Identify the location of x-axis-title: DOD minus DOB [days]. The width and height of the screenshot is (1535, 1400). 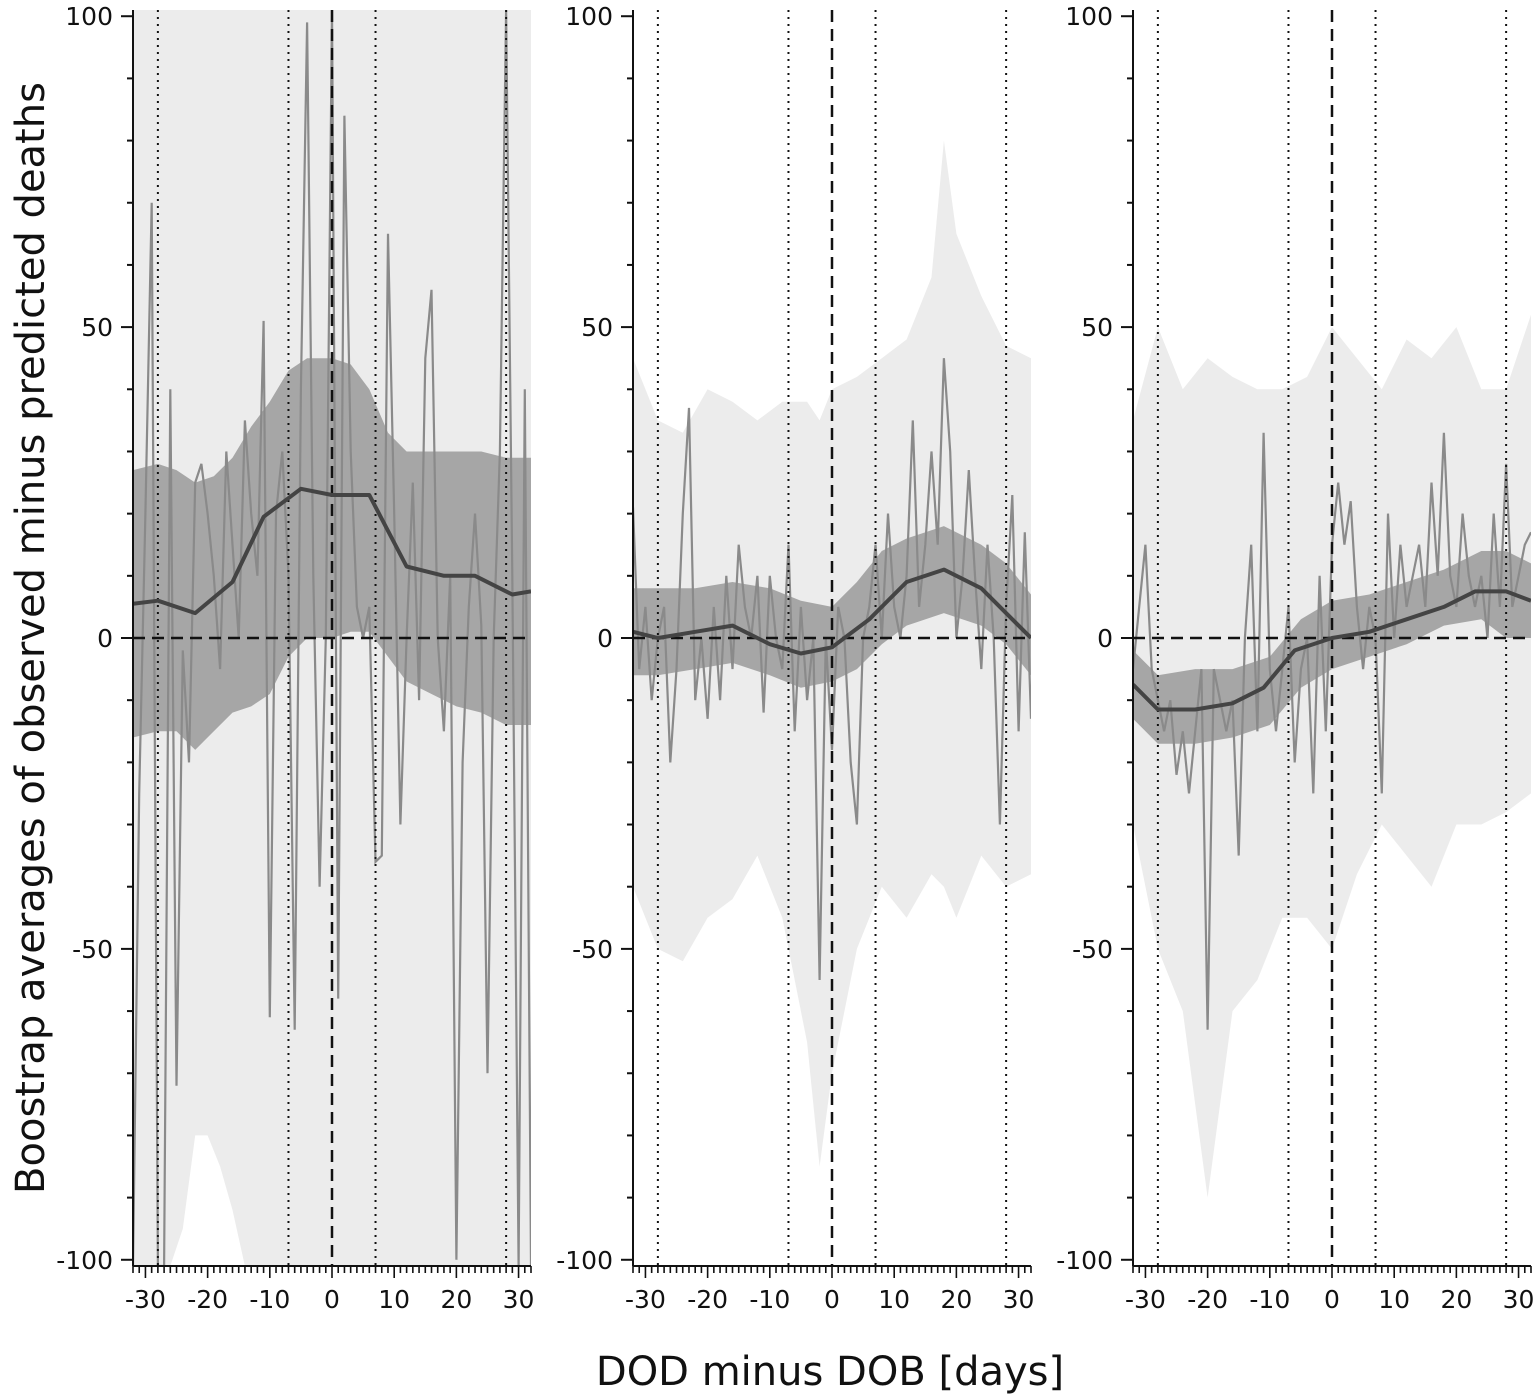
(830, 1372).